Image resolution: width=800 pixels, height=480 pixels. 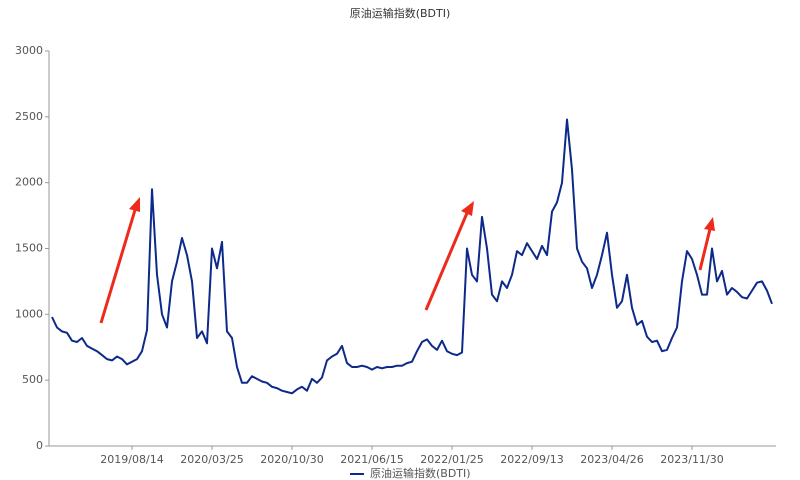 What do you see at coordinates (611, 459) in the screenshot?
I see `x-tick-label: 2023/04/26` at bounding box center [611, 459].